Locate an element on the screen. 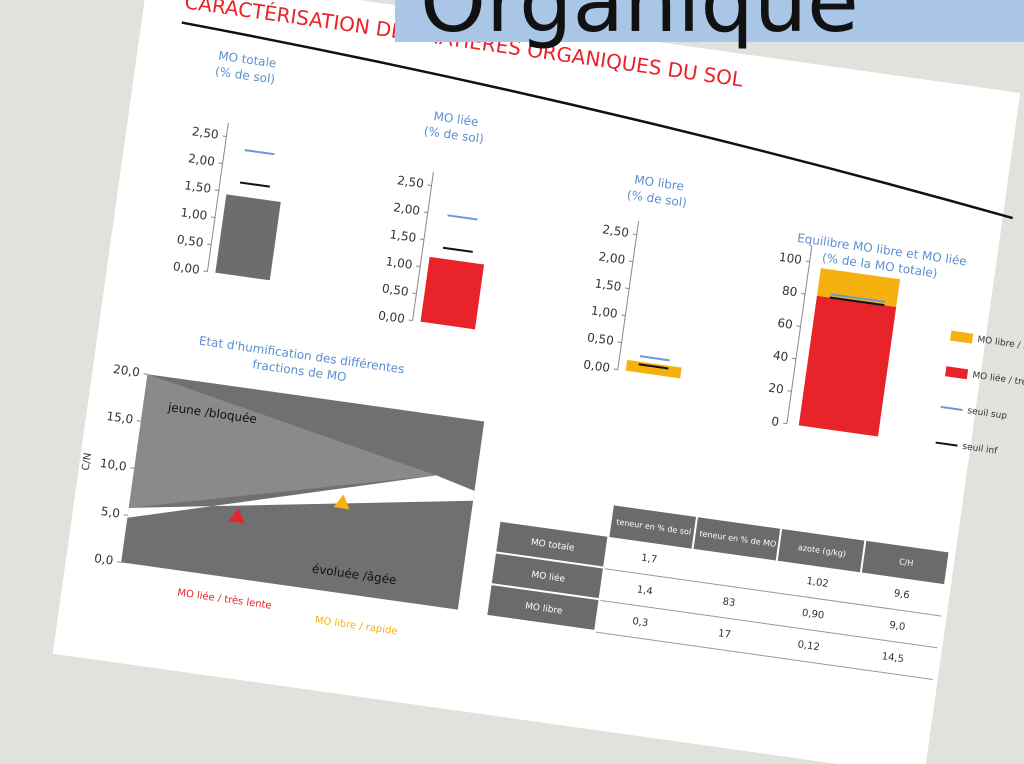 The height and width of the screenshot is (764, 1024). column-header: C/H is located at coordinates (905, 562).